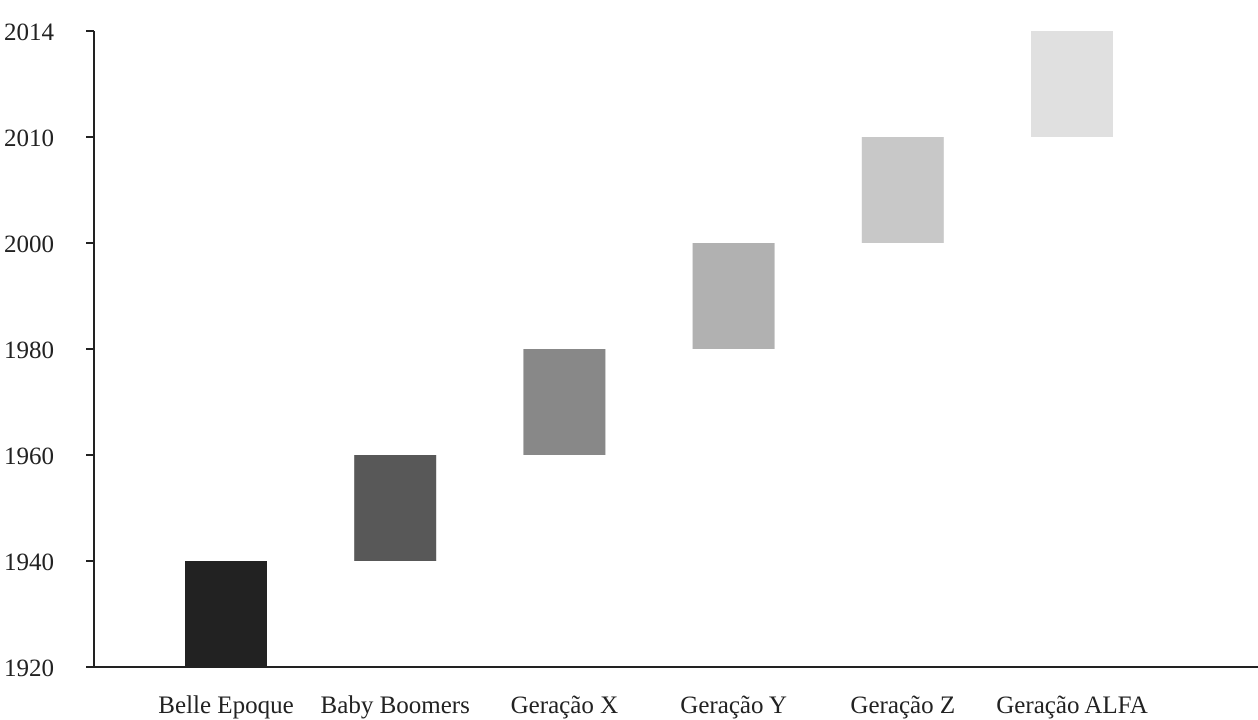  I want to click on y-tick-label: 1920, so click(29, 668).